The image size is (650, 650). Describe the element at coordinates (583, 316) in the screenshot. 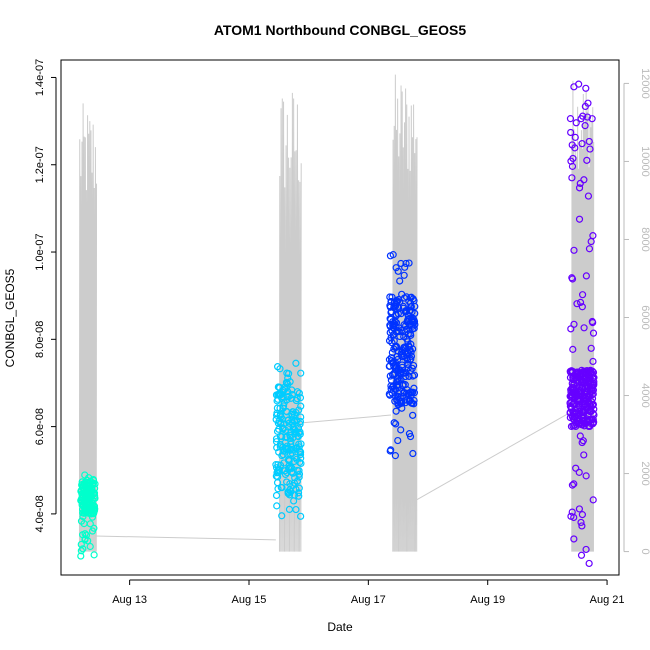

I see `altitude-profile-line` at that location.